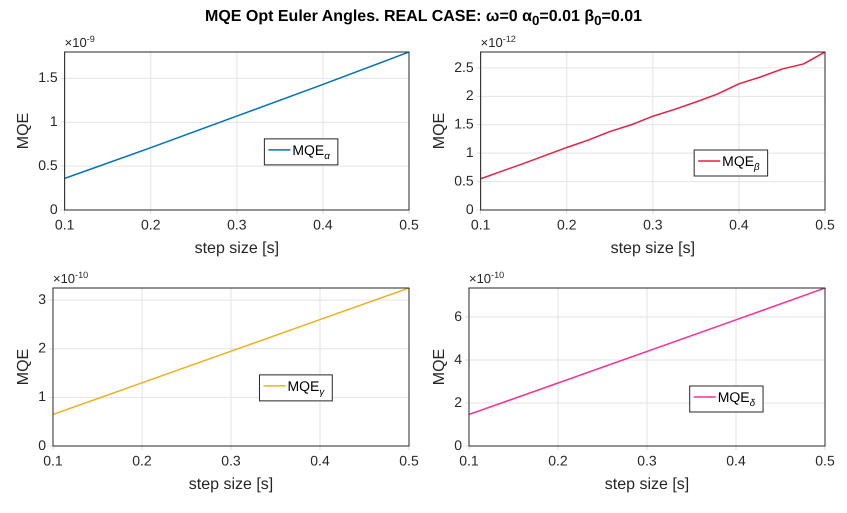 This screenshot has width=847, height=513. What do you see at coordinates (423, 19) in the screenshot?
I see `chart-title: MQE Opt Euler Angles. REAL CASE: ω=0 α$_{0}$=0.01 β$_{0}$=0.01` at bounding box center [423, 19].